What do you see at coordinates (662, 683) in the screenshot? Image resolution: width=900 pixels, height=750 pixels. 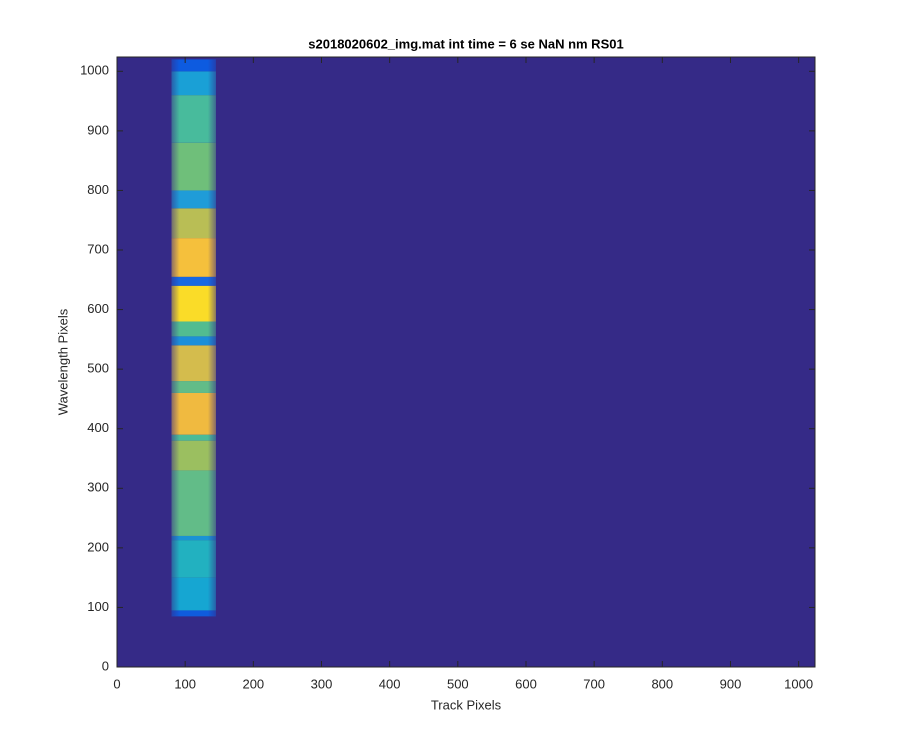 I see `x-tick-label: 800` at bounding box center [662, 683].